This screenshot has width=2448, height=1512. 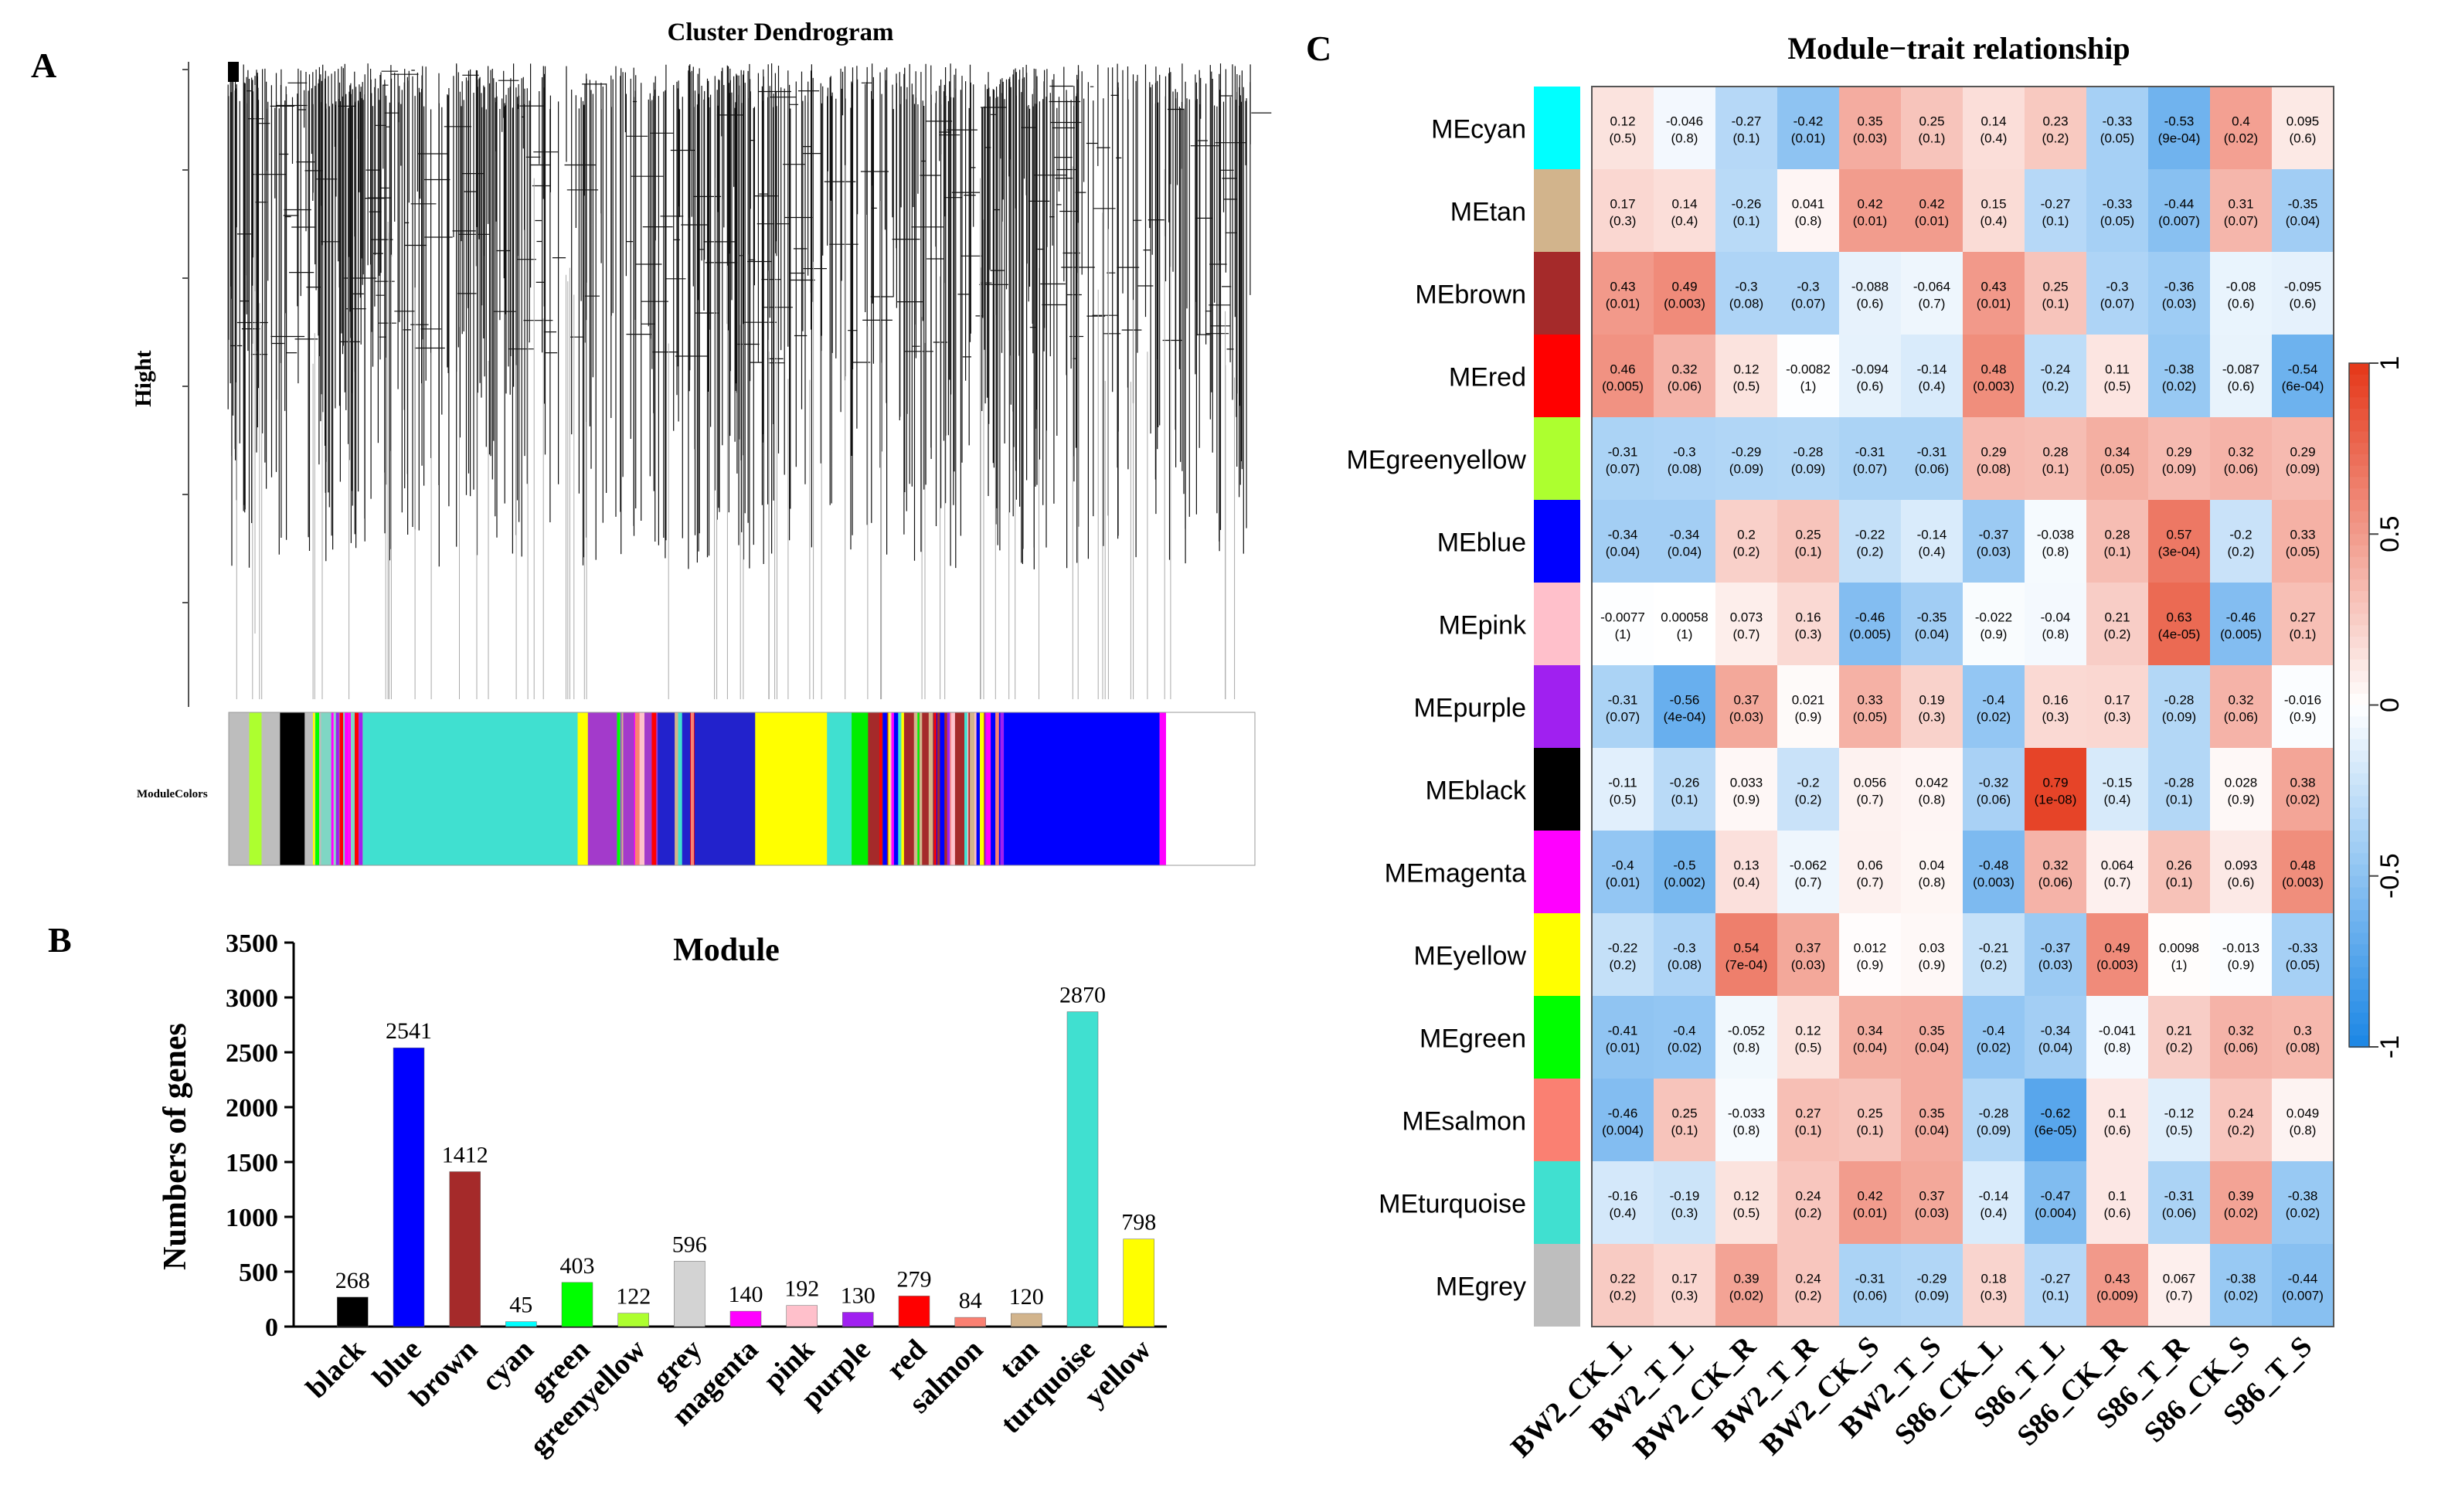 I want to click on heatmap-cell-correlation: 0.25, so click(x=2055, y=287).